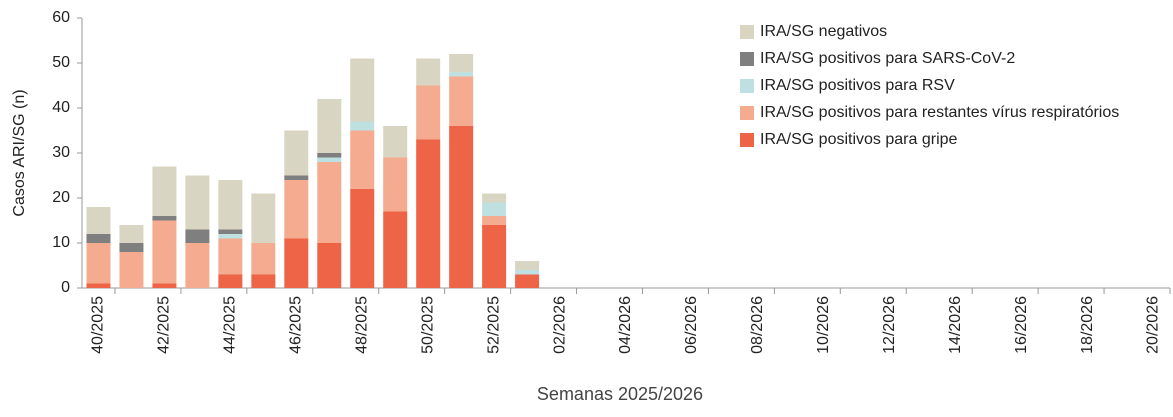 The image size is (1173, 417). Describe the element at coordinates (625, 325) in the screenshot. I see `x-tick-label: 04/2026` at that location.